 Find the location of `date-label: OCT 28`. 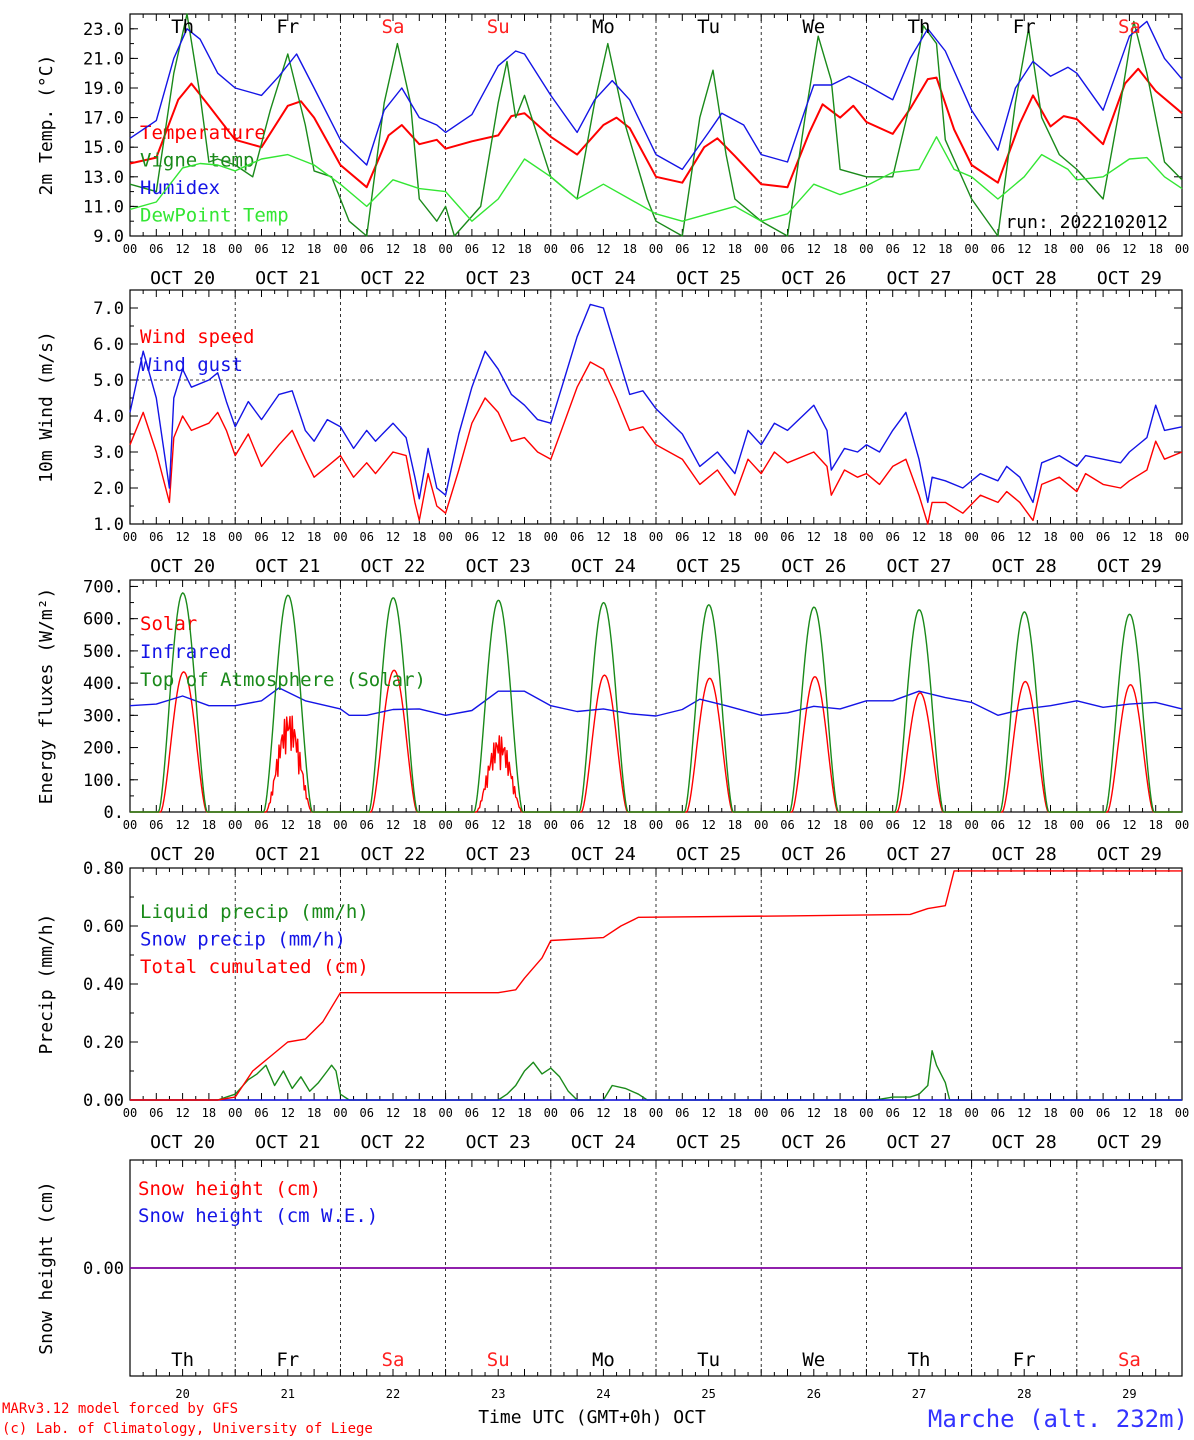

date-label: OCT 28 is located at coordinates (1024, 278).